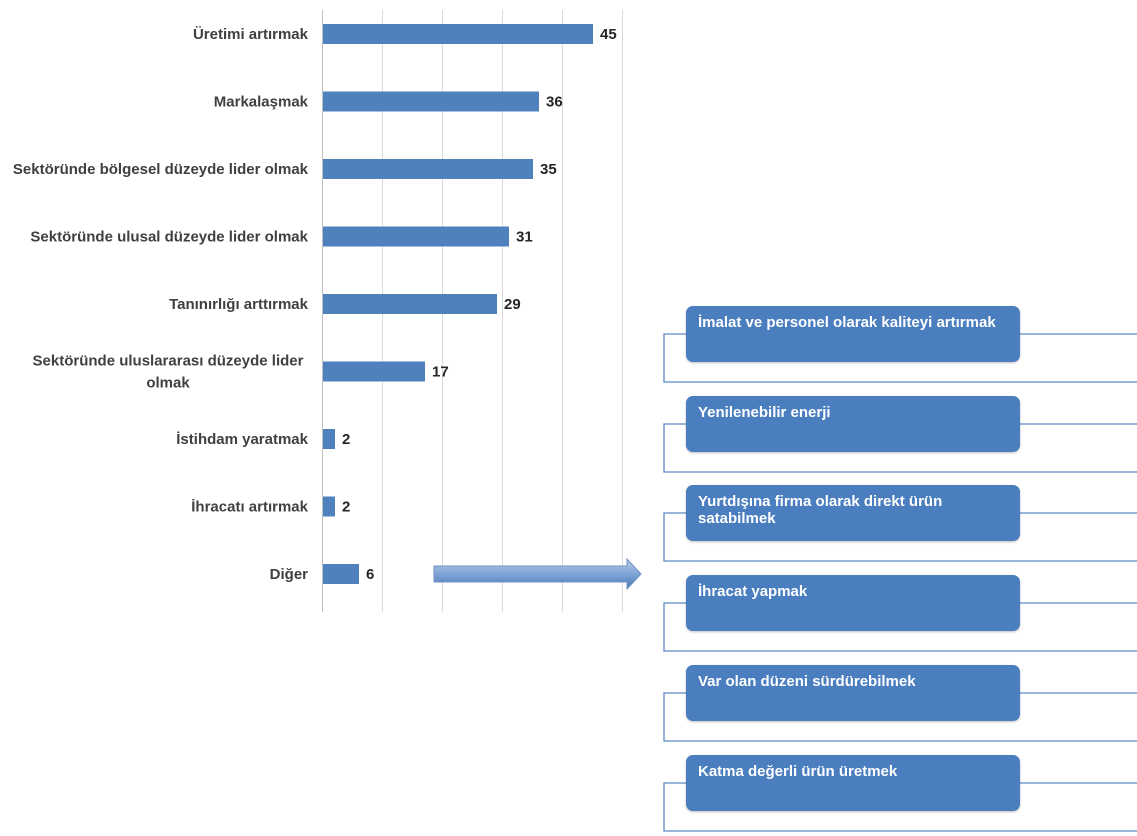 This screenshot has height=836, width=1137. Describe the element at coordinates (440, 372) in the screenshot. I see `data-label: 17` at that location.